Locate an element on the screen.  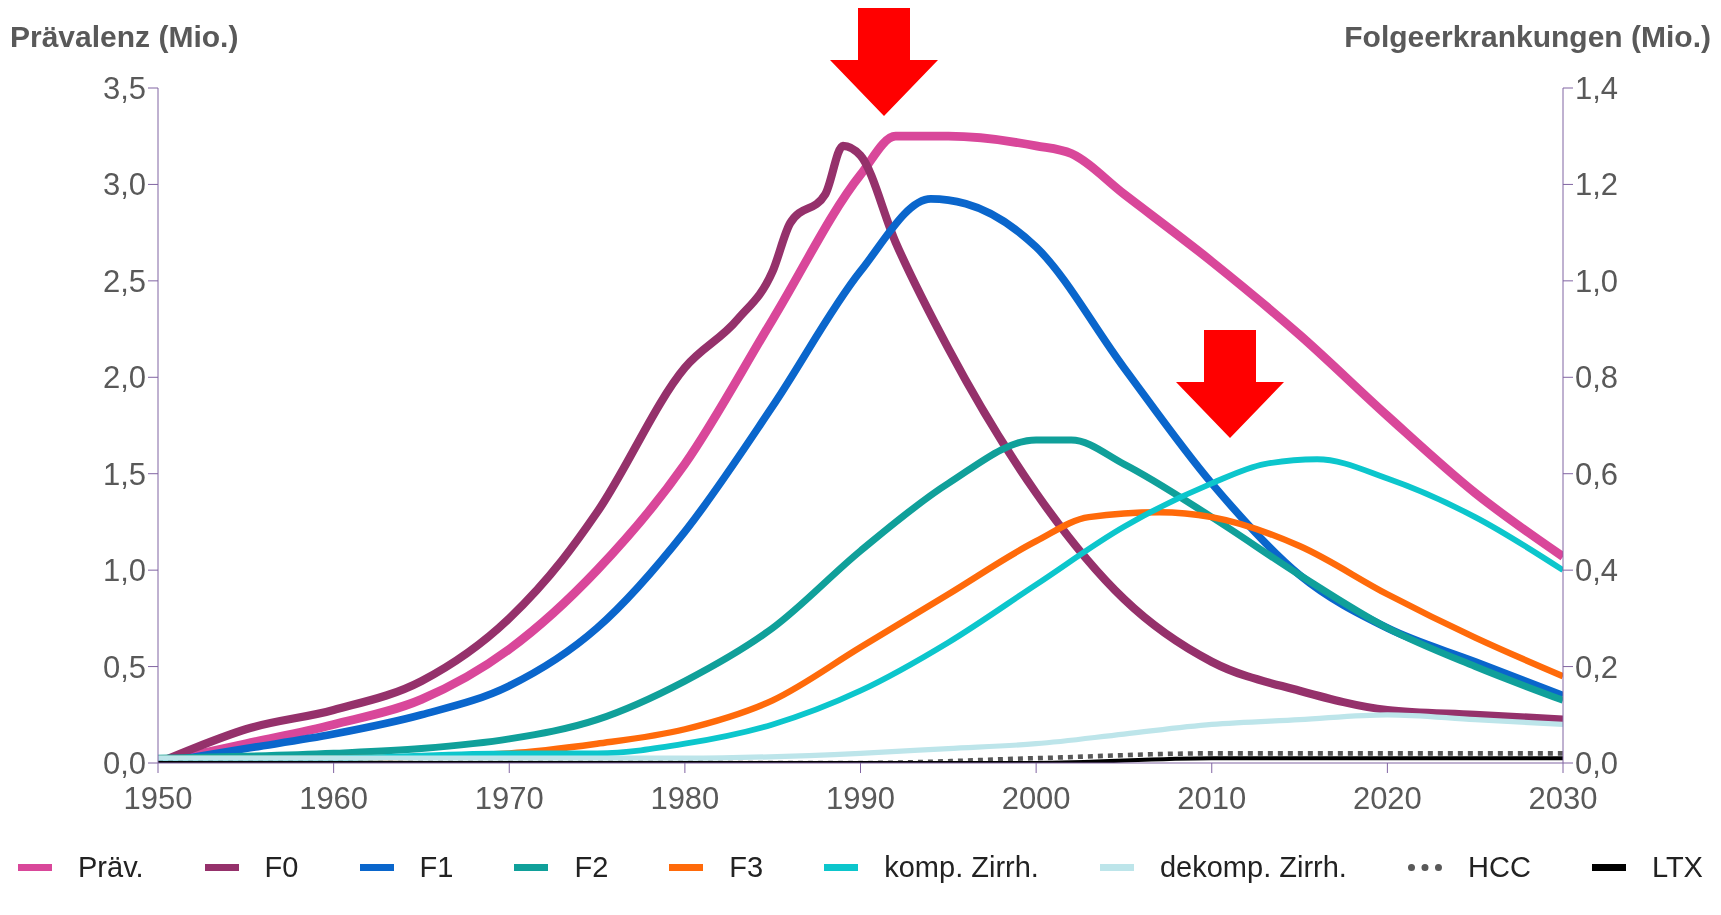
legend-label: komp. Zirrh. is located at coordinates (961, 867).